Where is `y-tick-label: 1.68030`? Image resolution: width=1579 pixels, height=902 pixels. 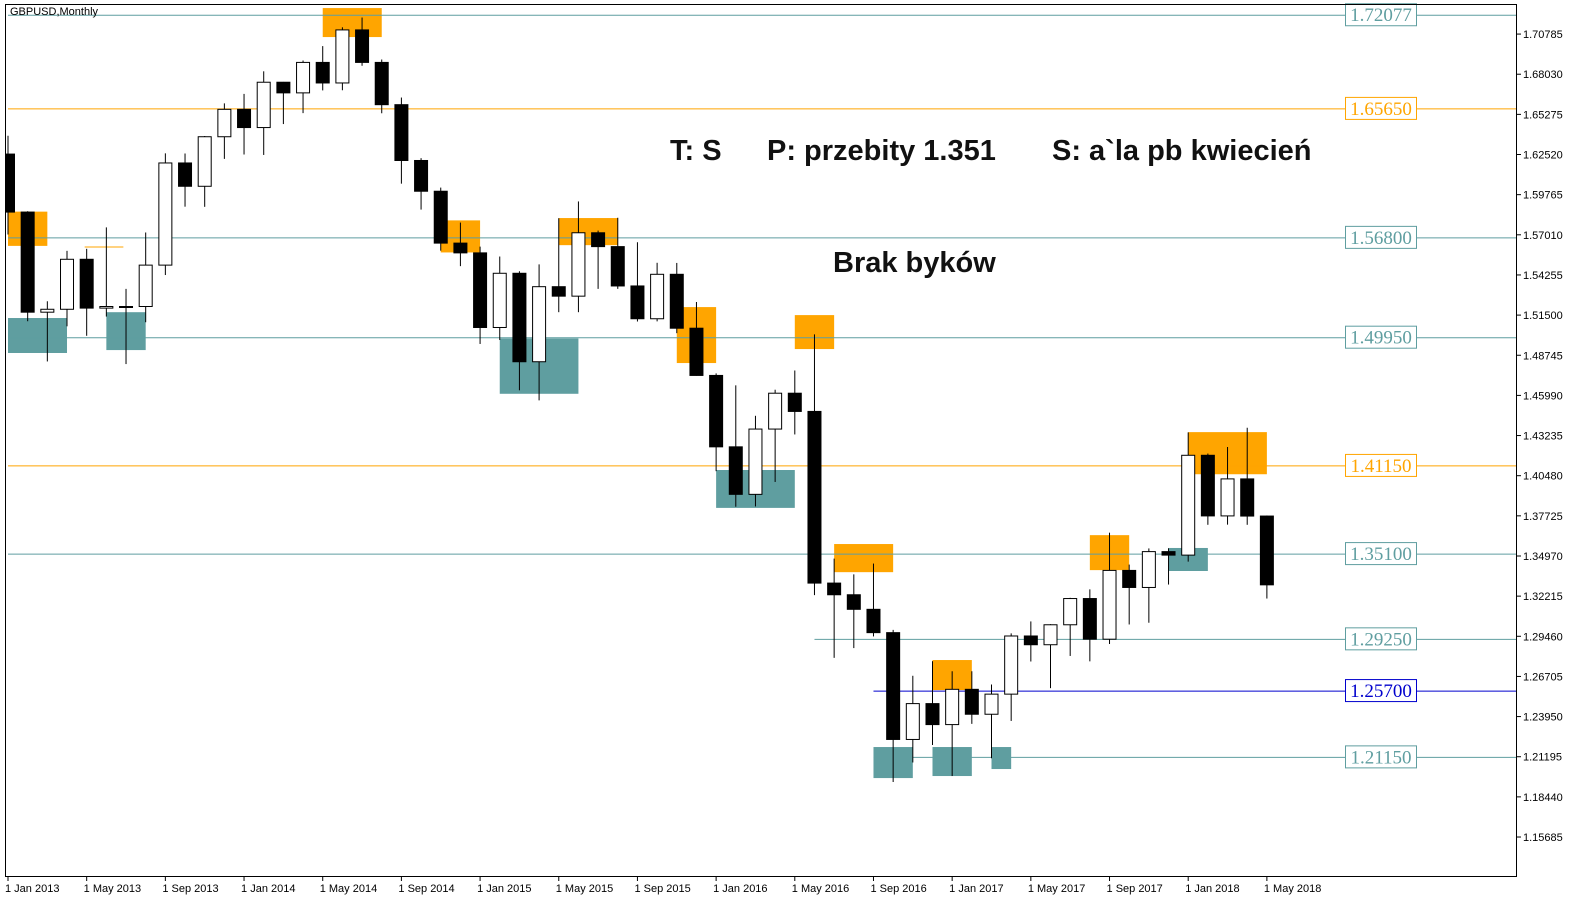
y-tick-label: 1.68030 is located at coordinates (1543, 75).